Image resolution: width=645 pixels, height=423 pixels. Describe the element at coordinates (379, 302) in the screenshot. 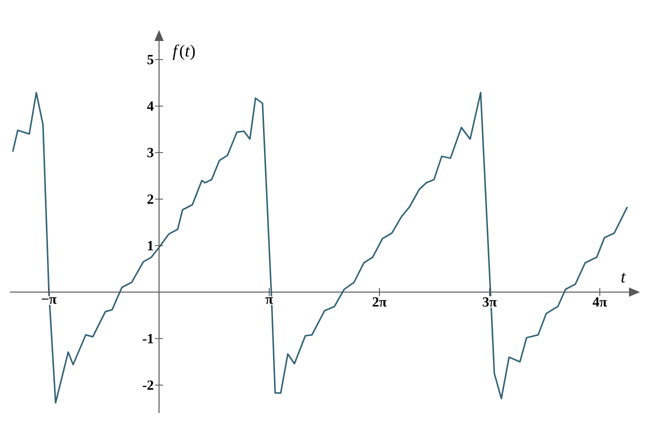

I see `x-tick-label: 2π` at that location.